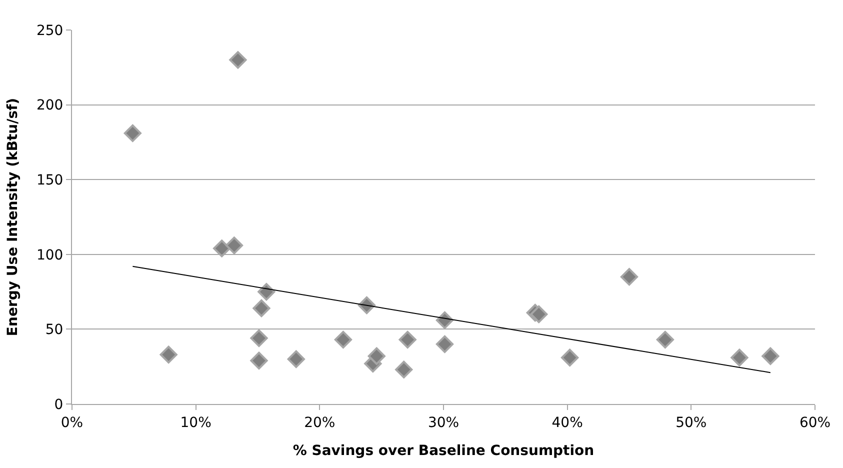 This screenshot has width=843, height=468. What do you see at coordinates (50, 30) in the screenshot?
I see `y-tick-label: 250` at bounding box center [50, 30].